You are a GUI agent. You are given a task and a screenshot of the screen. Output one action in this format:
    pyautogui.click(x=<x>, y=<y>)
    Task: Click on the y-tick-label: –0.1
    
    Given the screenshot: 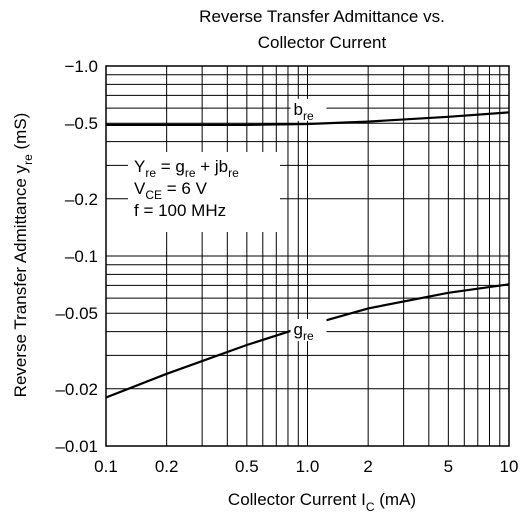 What is the action you would take?
    pyautogui.click(x=81, y=256)
    